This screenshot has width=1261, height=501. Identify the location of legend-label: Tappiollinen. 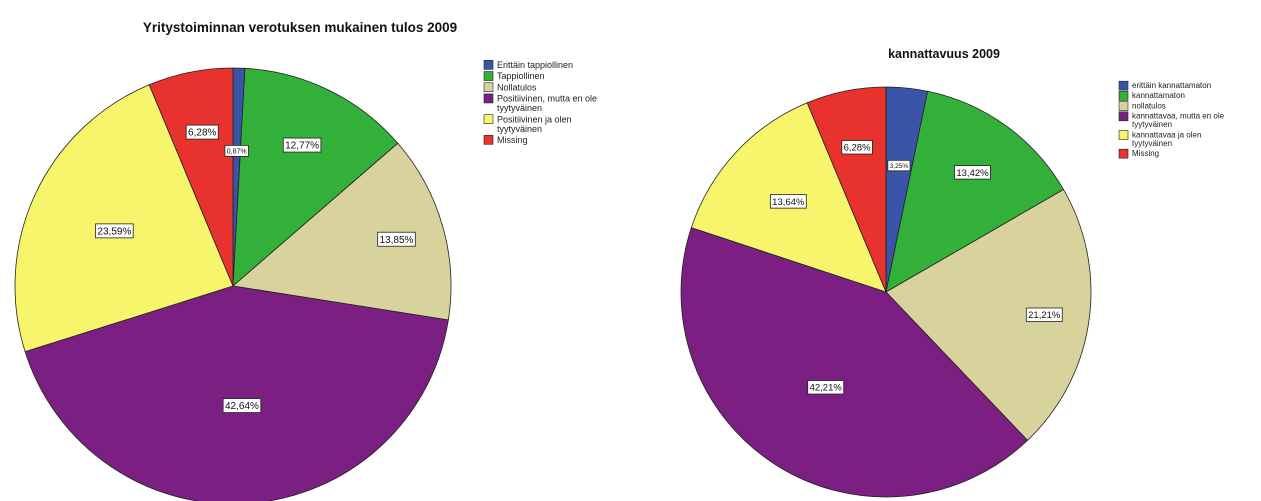
(521, 76).